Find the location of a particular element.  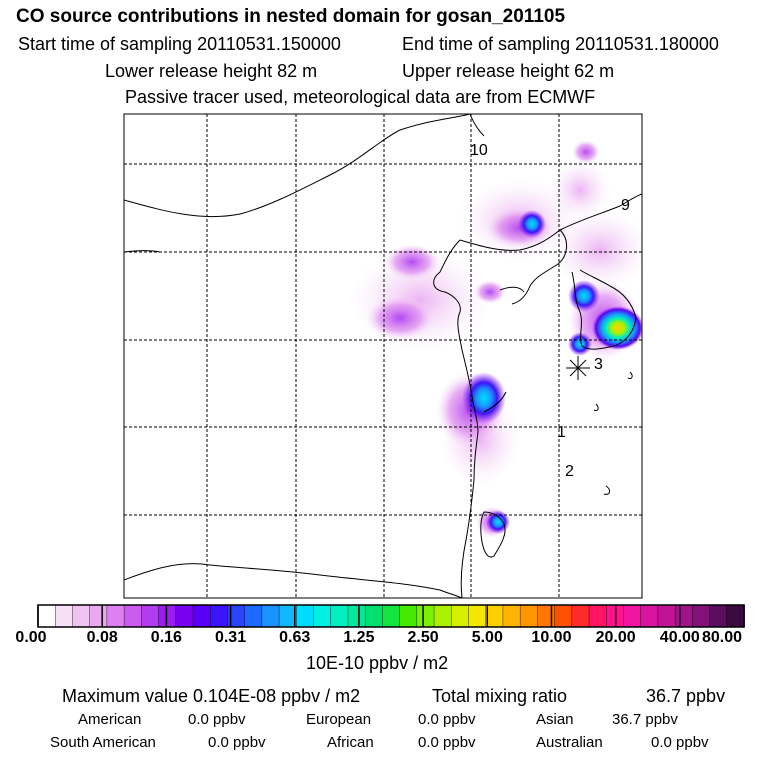

colorbar-tick-label: 1.25 is located at coordinates (359, 637).